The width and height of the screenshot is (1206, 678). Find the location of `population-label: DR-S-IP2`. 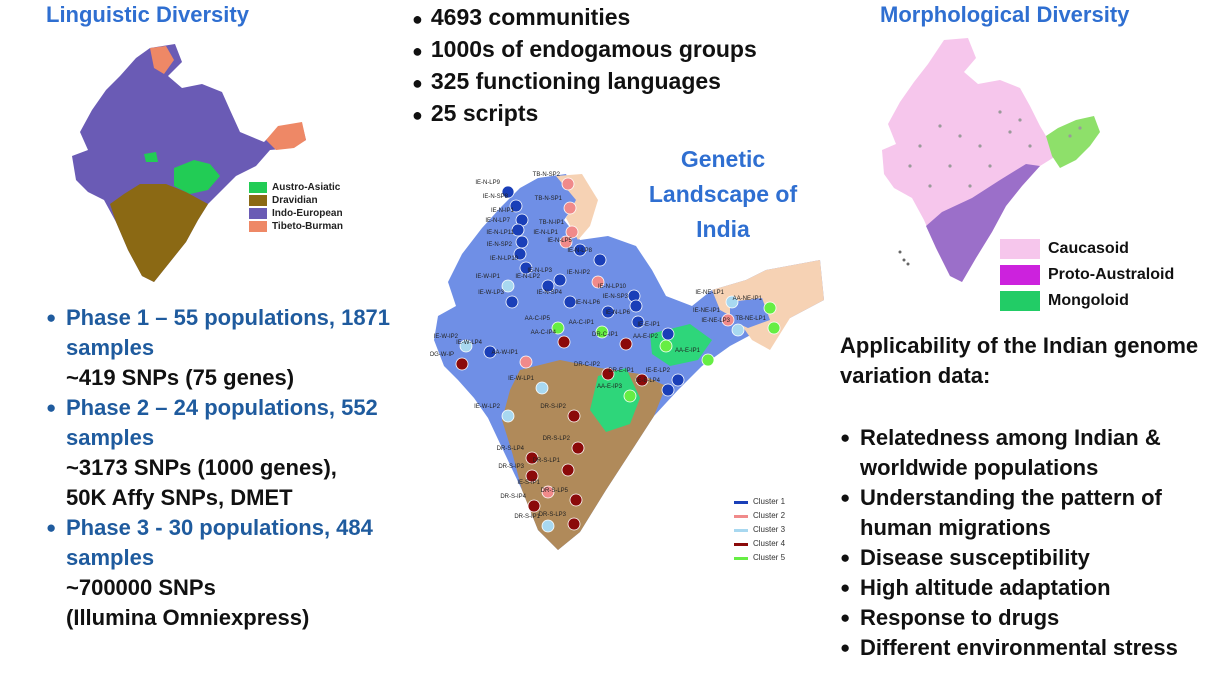

population-label: DR-S-IP2 is located at coordinates (553, 407).